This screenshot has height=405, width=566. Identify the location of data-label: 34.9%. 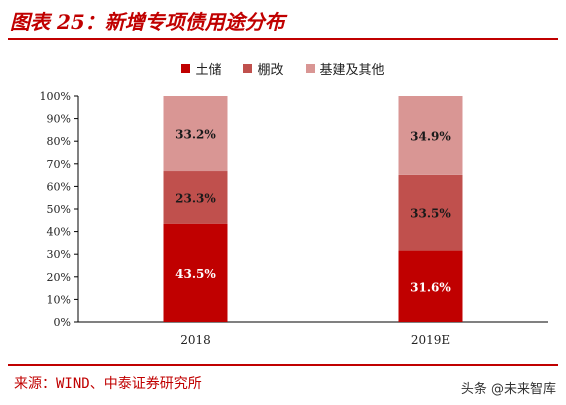
(430, 136).